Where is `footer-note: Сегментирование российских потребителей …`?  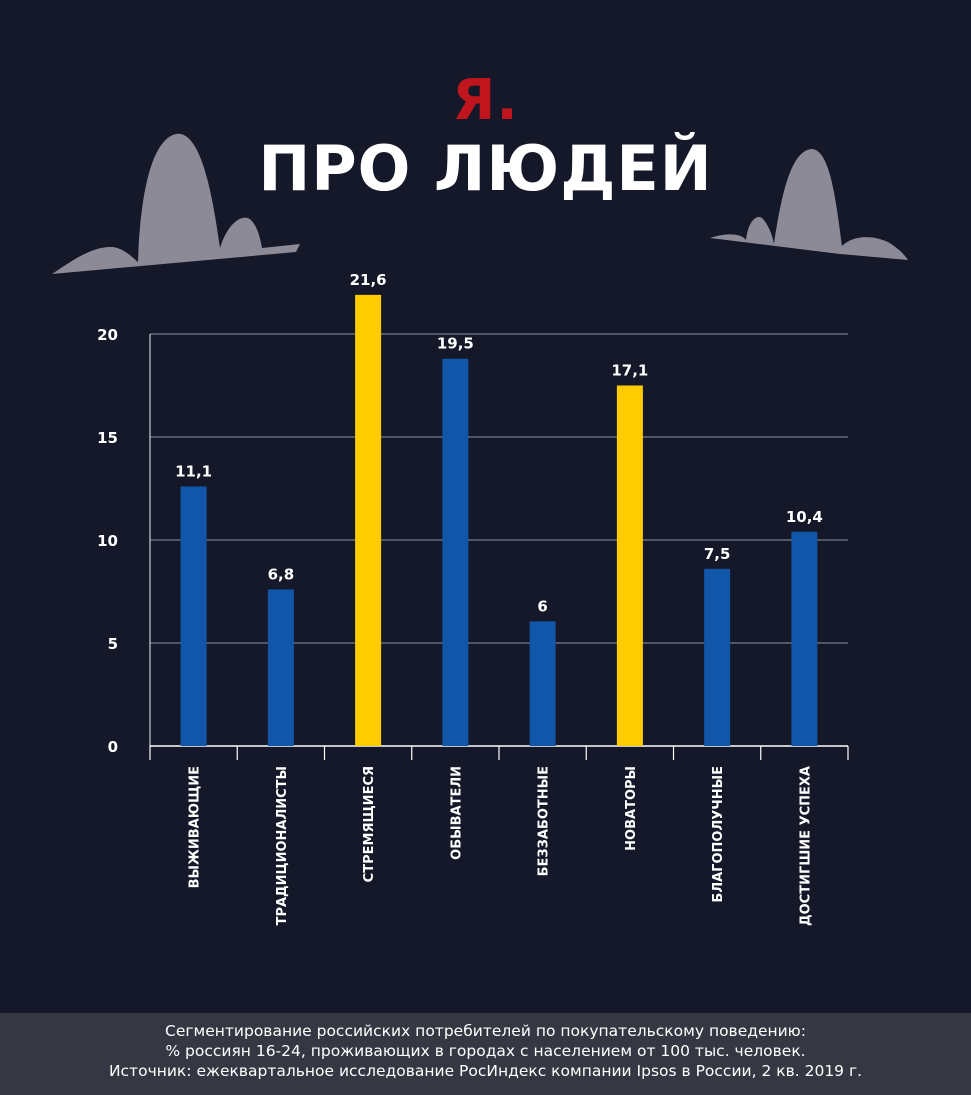 footer-note: Сегментирование российских потребителей … is located at coordinates (485, 1054).